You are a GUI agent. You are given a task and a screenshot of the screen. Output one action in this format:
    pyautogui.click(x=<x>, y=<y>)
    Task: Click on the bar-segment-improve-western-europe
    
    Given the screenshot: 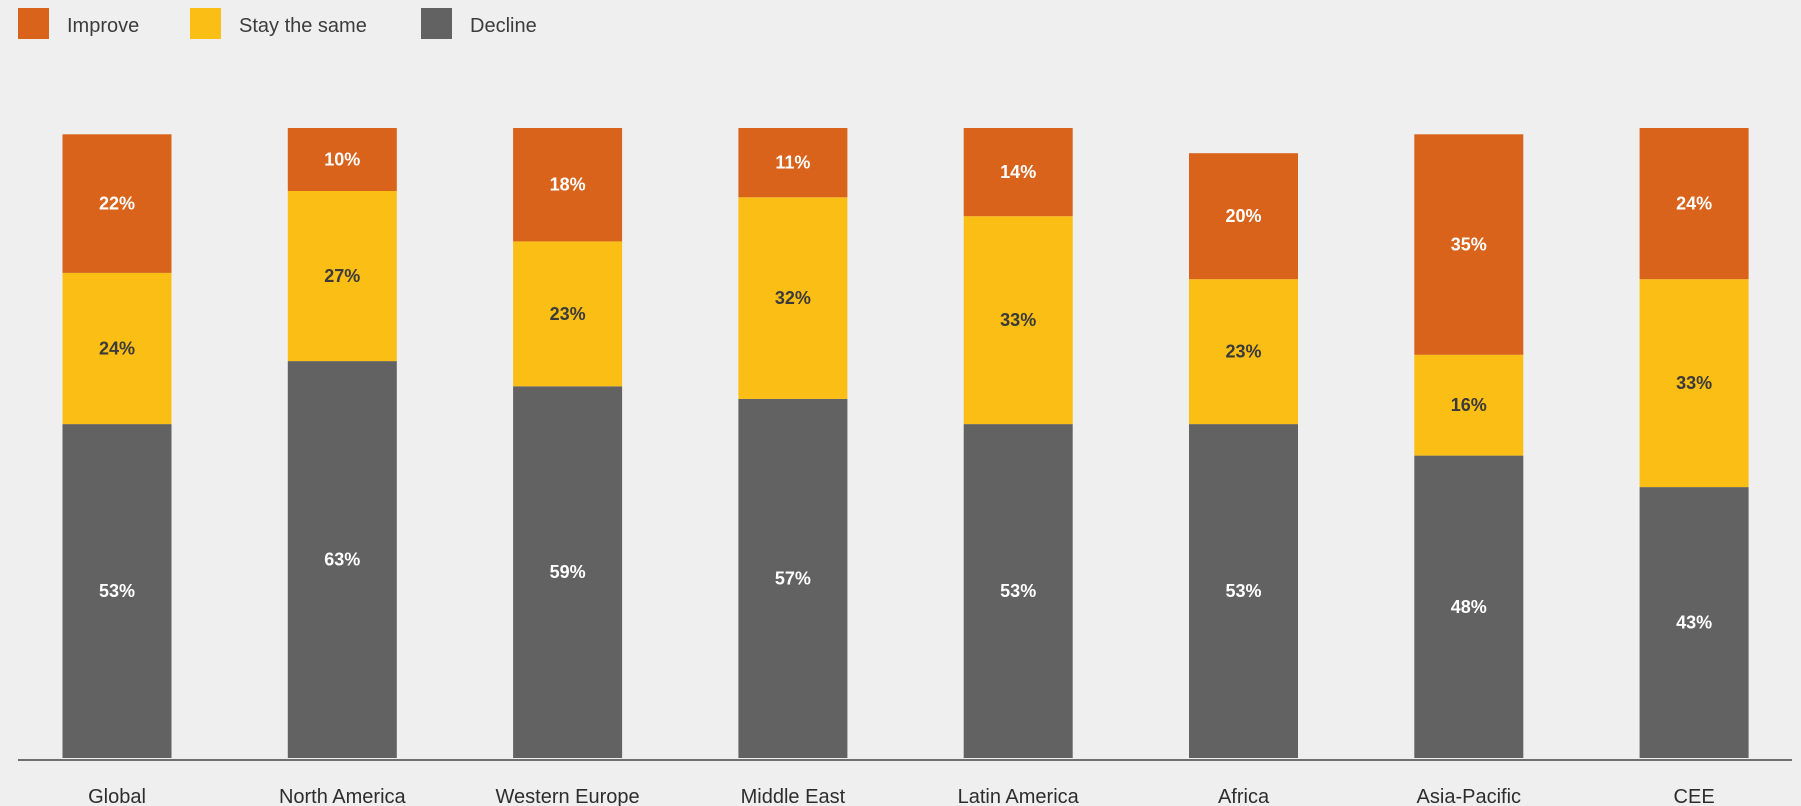 What is the action you would take?
    pyautogui.click(x=568, y=185)
    